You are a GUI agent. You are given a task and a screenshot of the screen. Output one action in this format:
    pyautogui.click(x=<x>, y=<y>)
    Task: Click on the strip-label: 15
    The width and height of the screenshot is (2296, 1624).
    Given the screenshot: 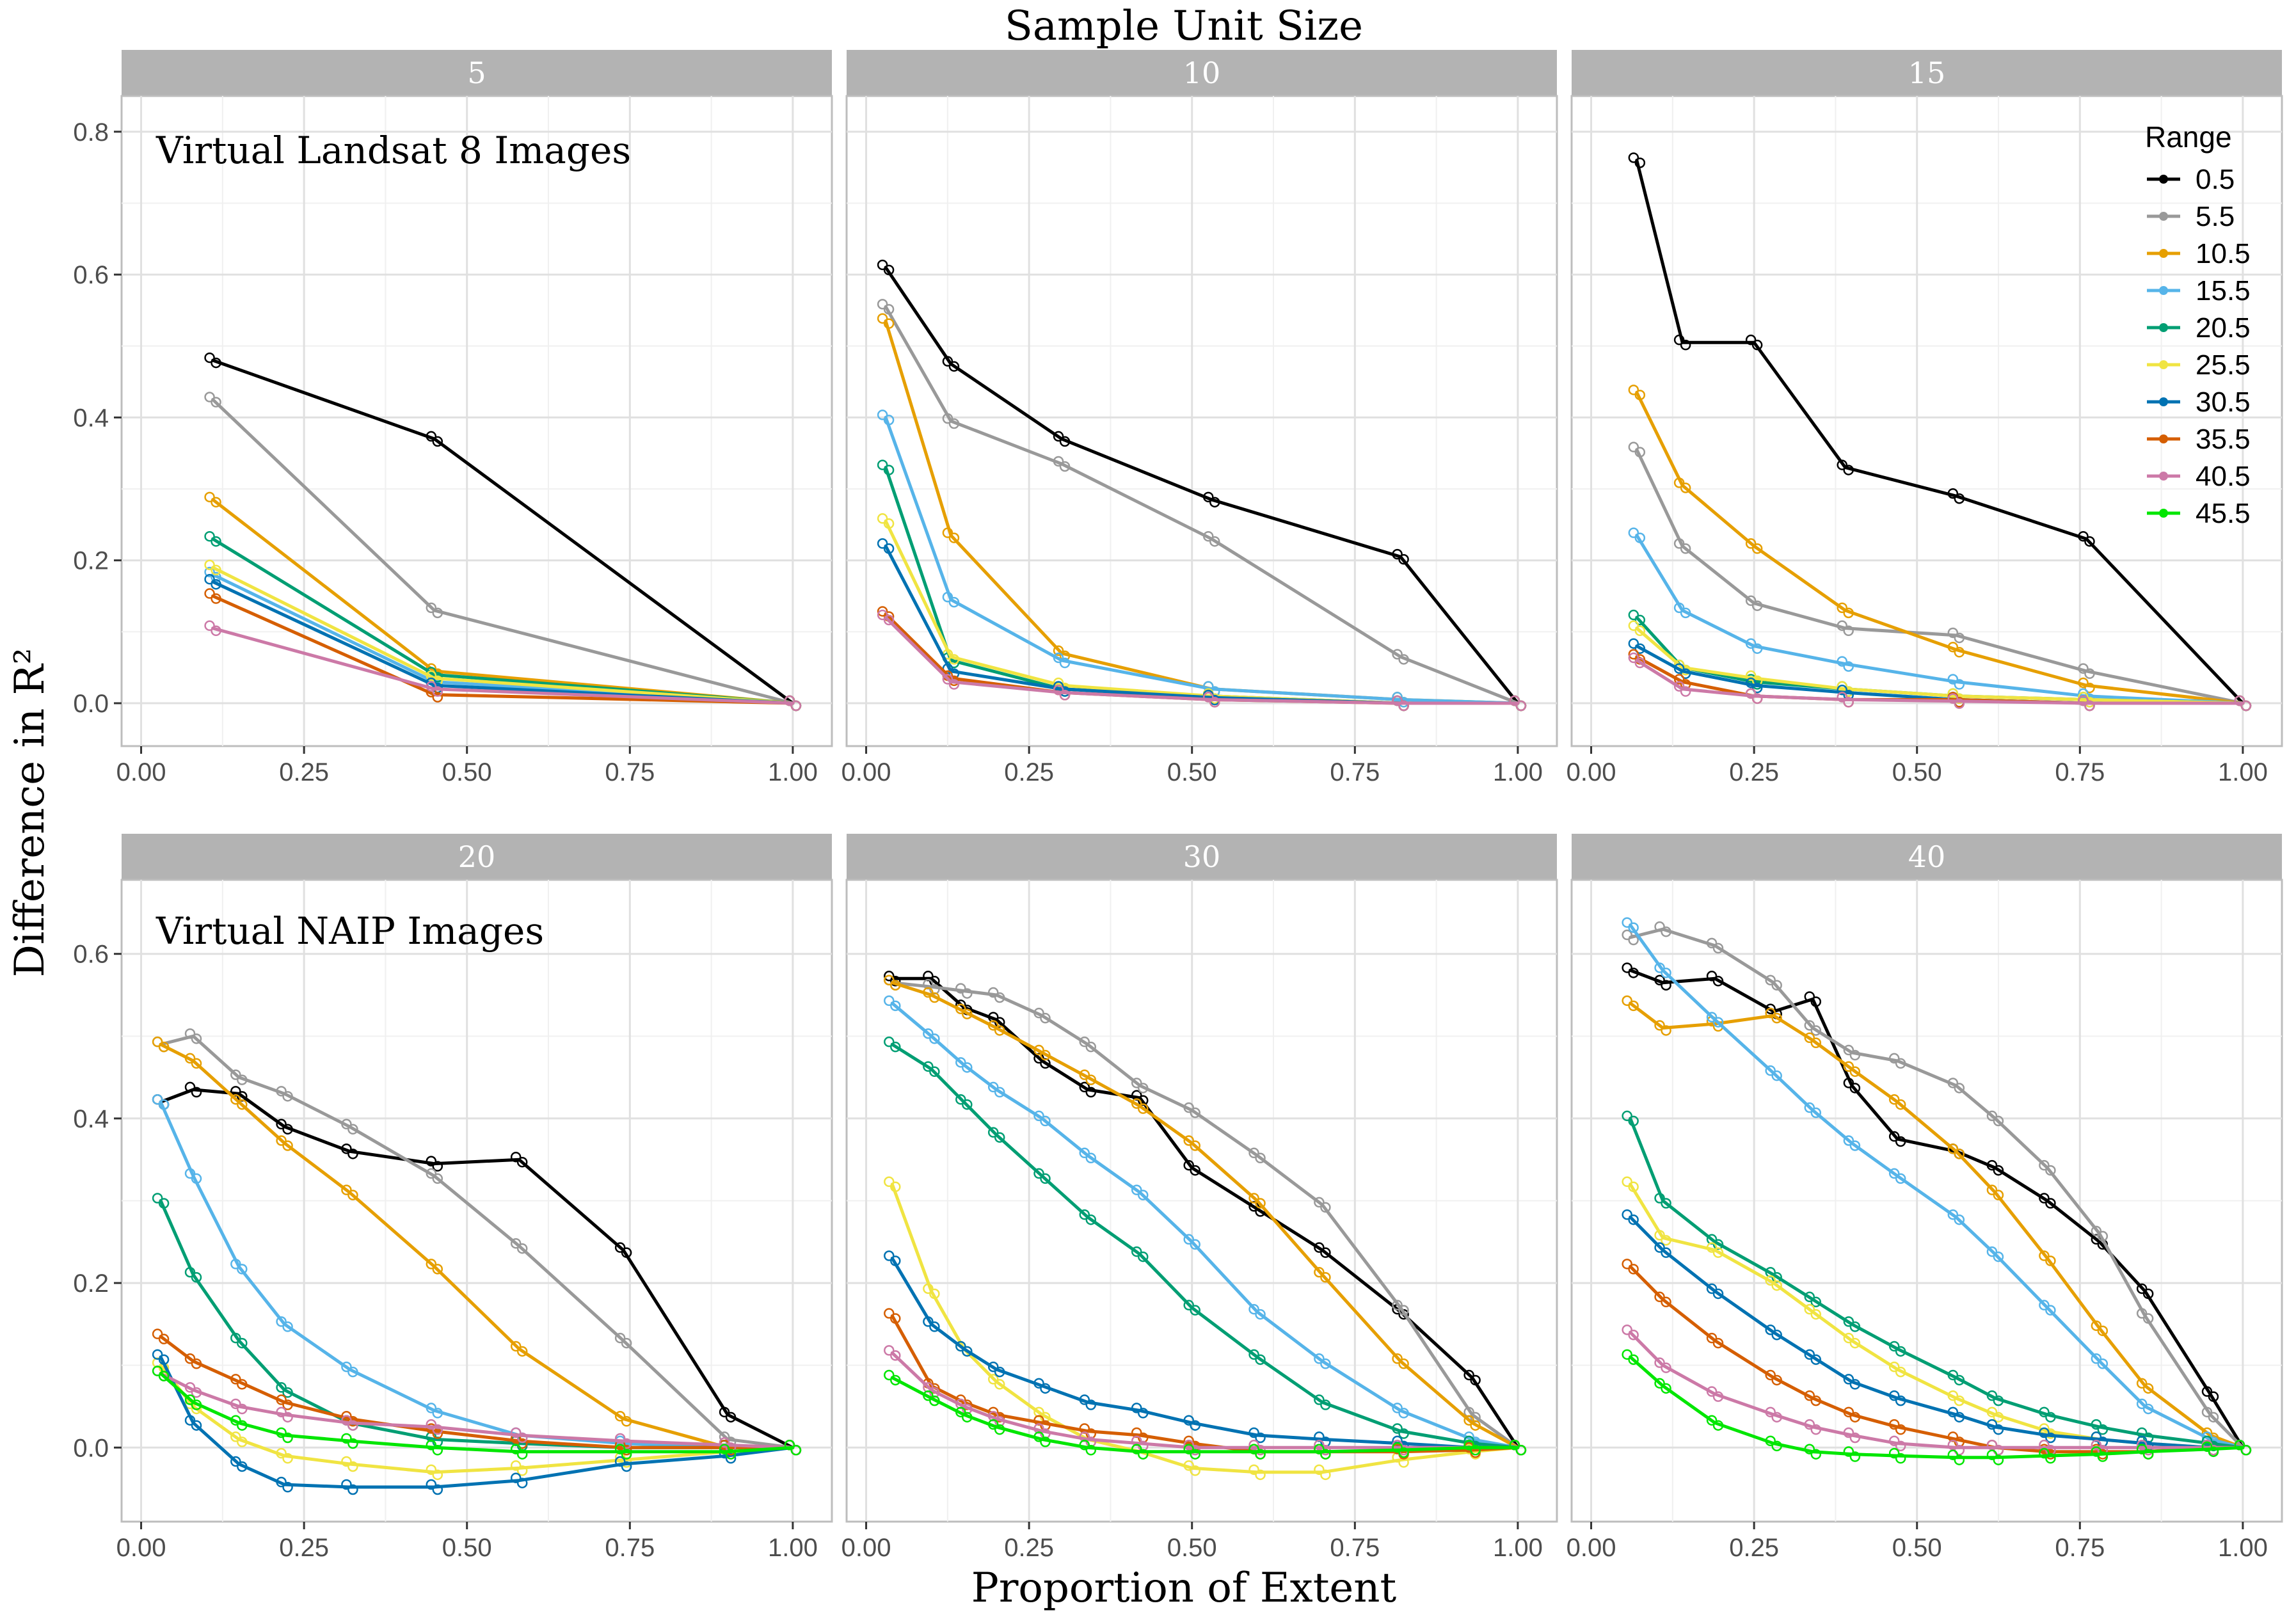 What is the action you would take?
    pyautogui.click(x=1927, y=73)
    